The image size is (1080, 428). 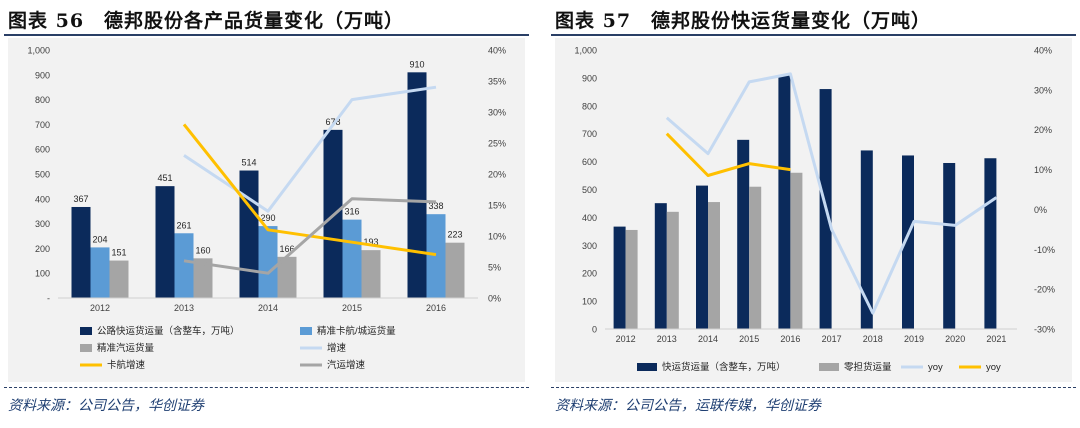 What do you see at coordinates (454, 235) in the screenshot?
I see `data-label: 223` at bounding box center [454, 235].